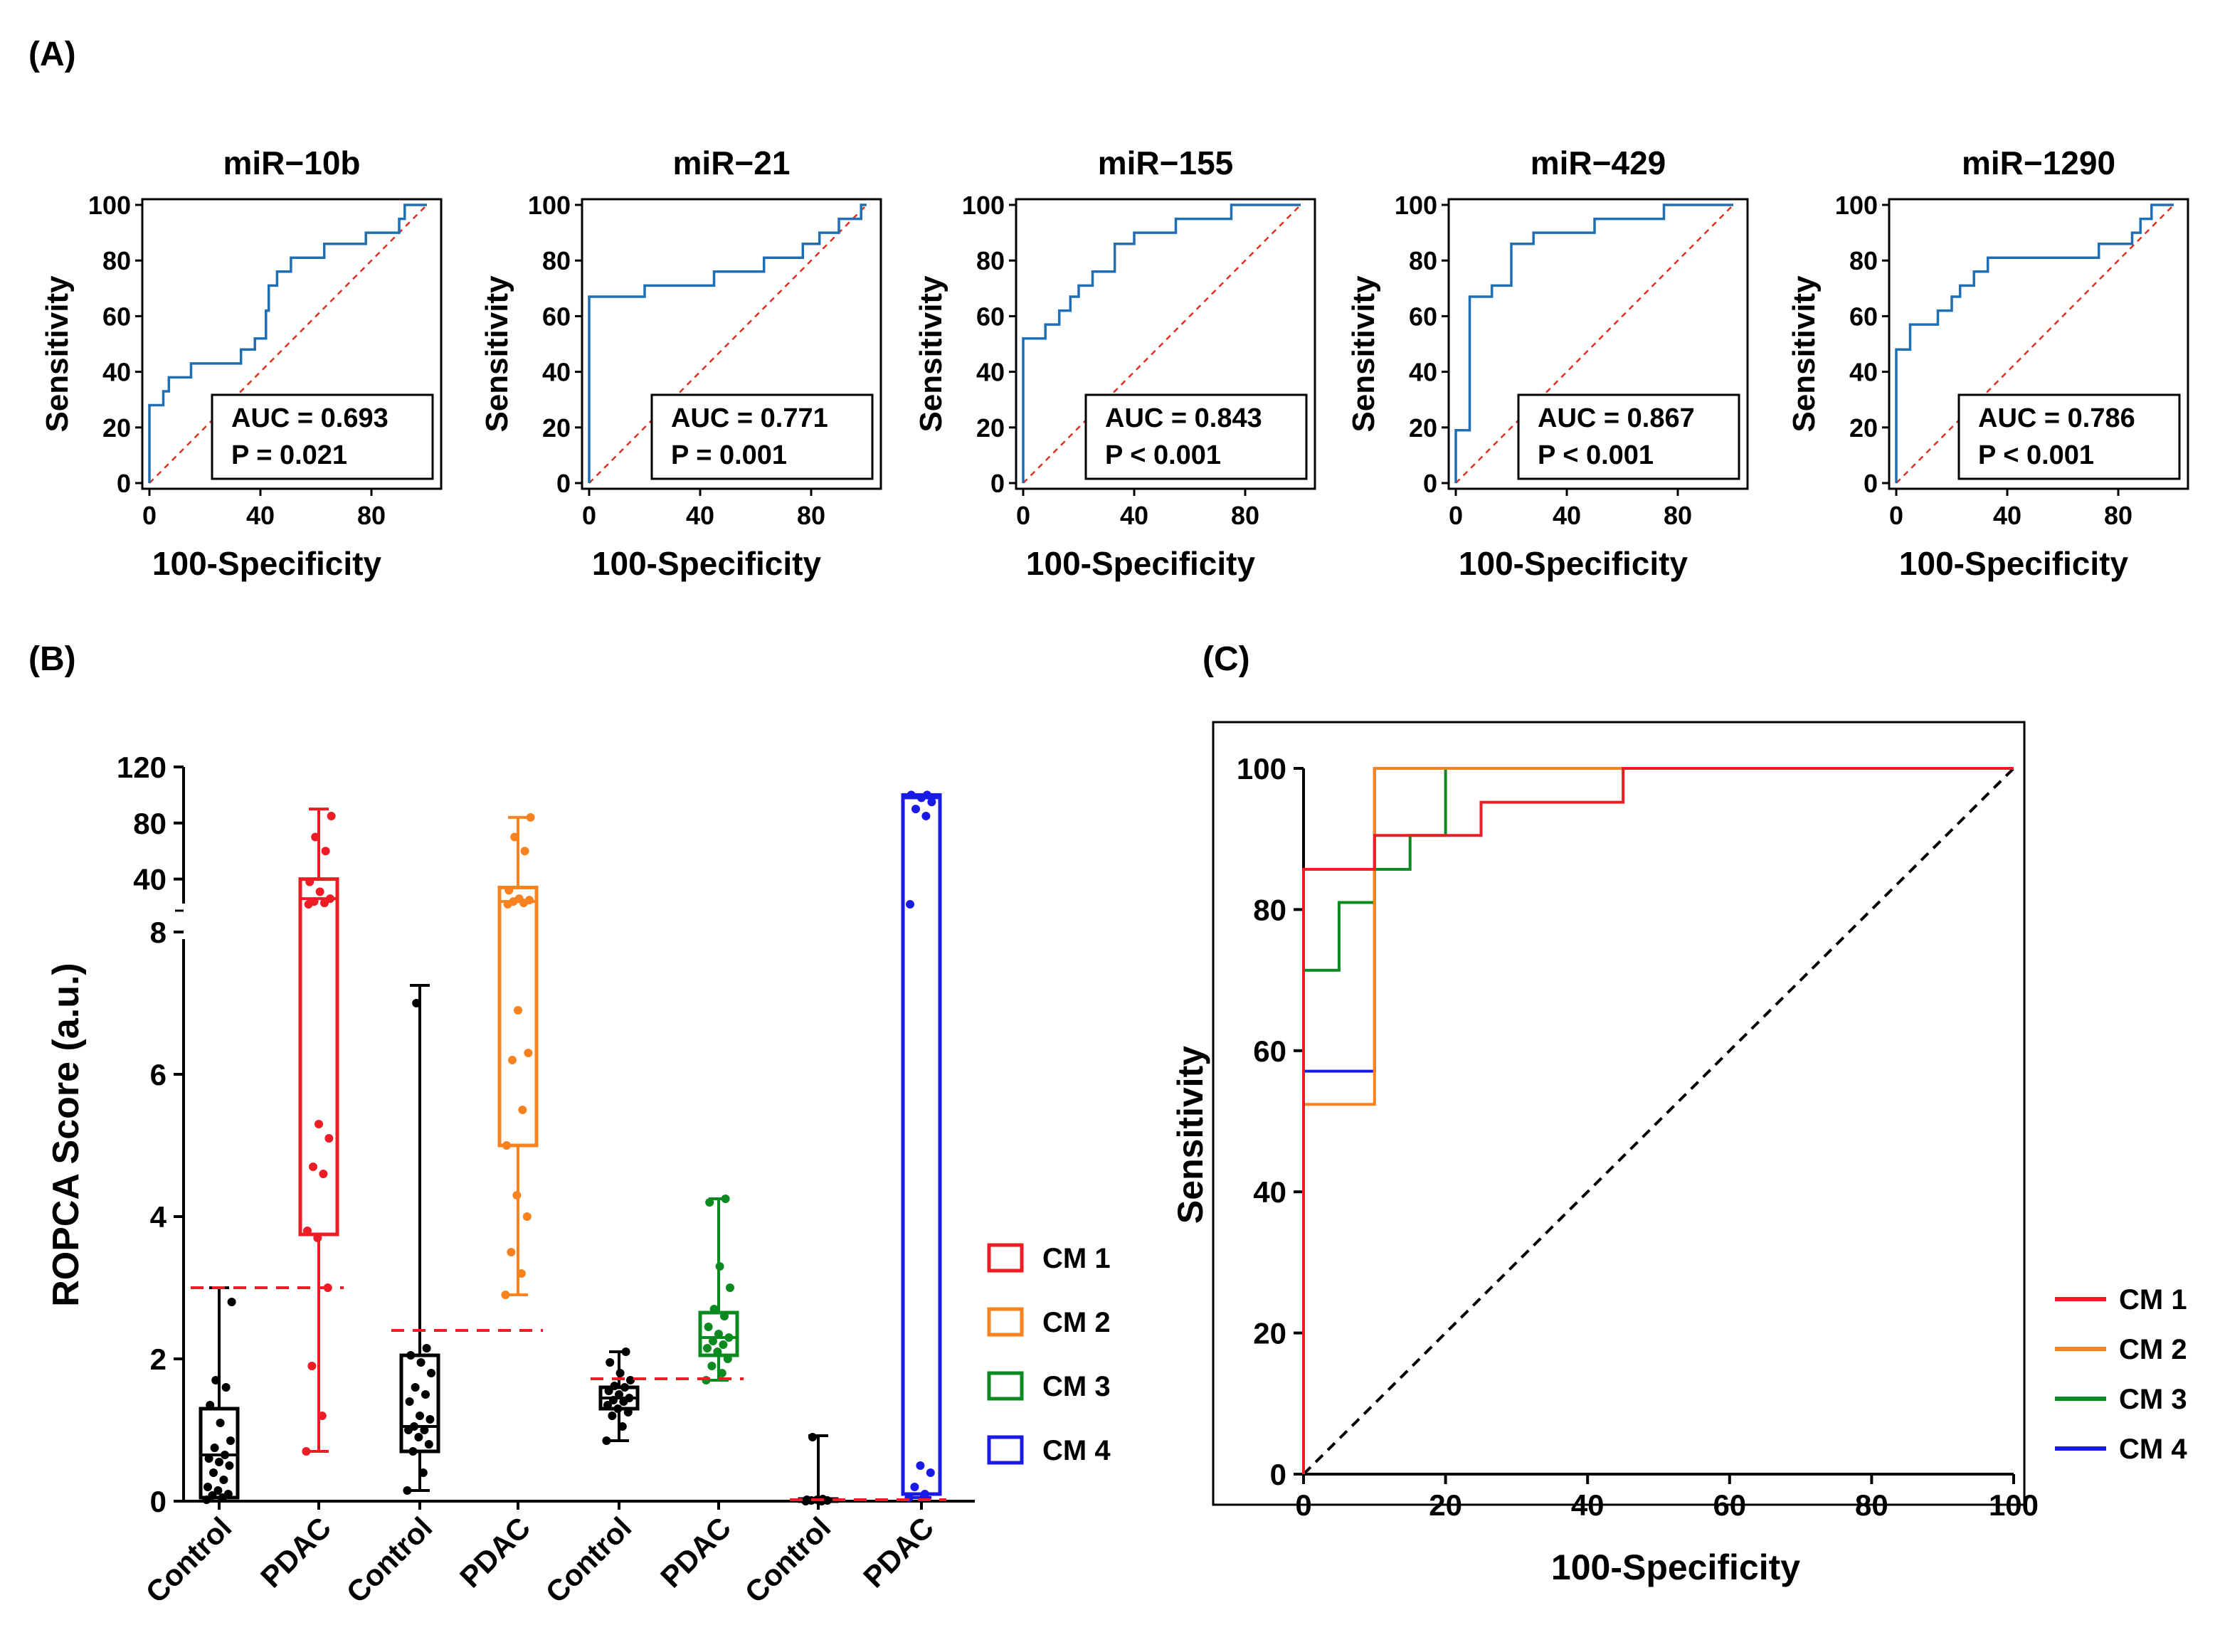  What do you see at coordinates (1676, 1567) in the screenshot?
I see `x-axis-label: 100-Specificity` at bounding box center [1676, 1567].